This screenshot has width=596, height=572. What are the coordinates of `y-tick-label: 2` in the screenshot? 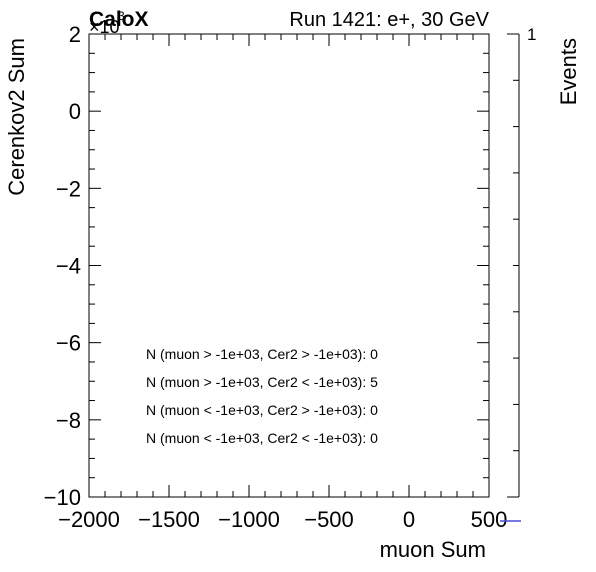 It's located at (75, 34).